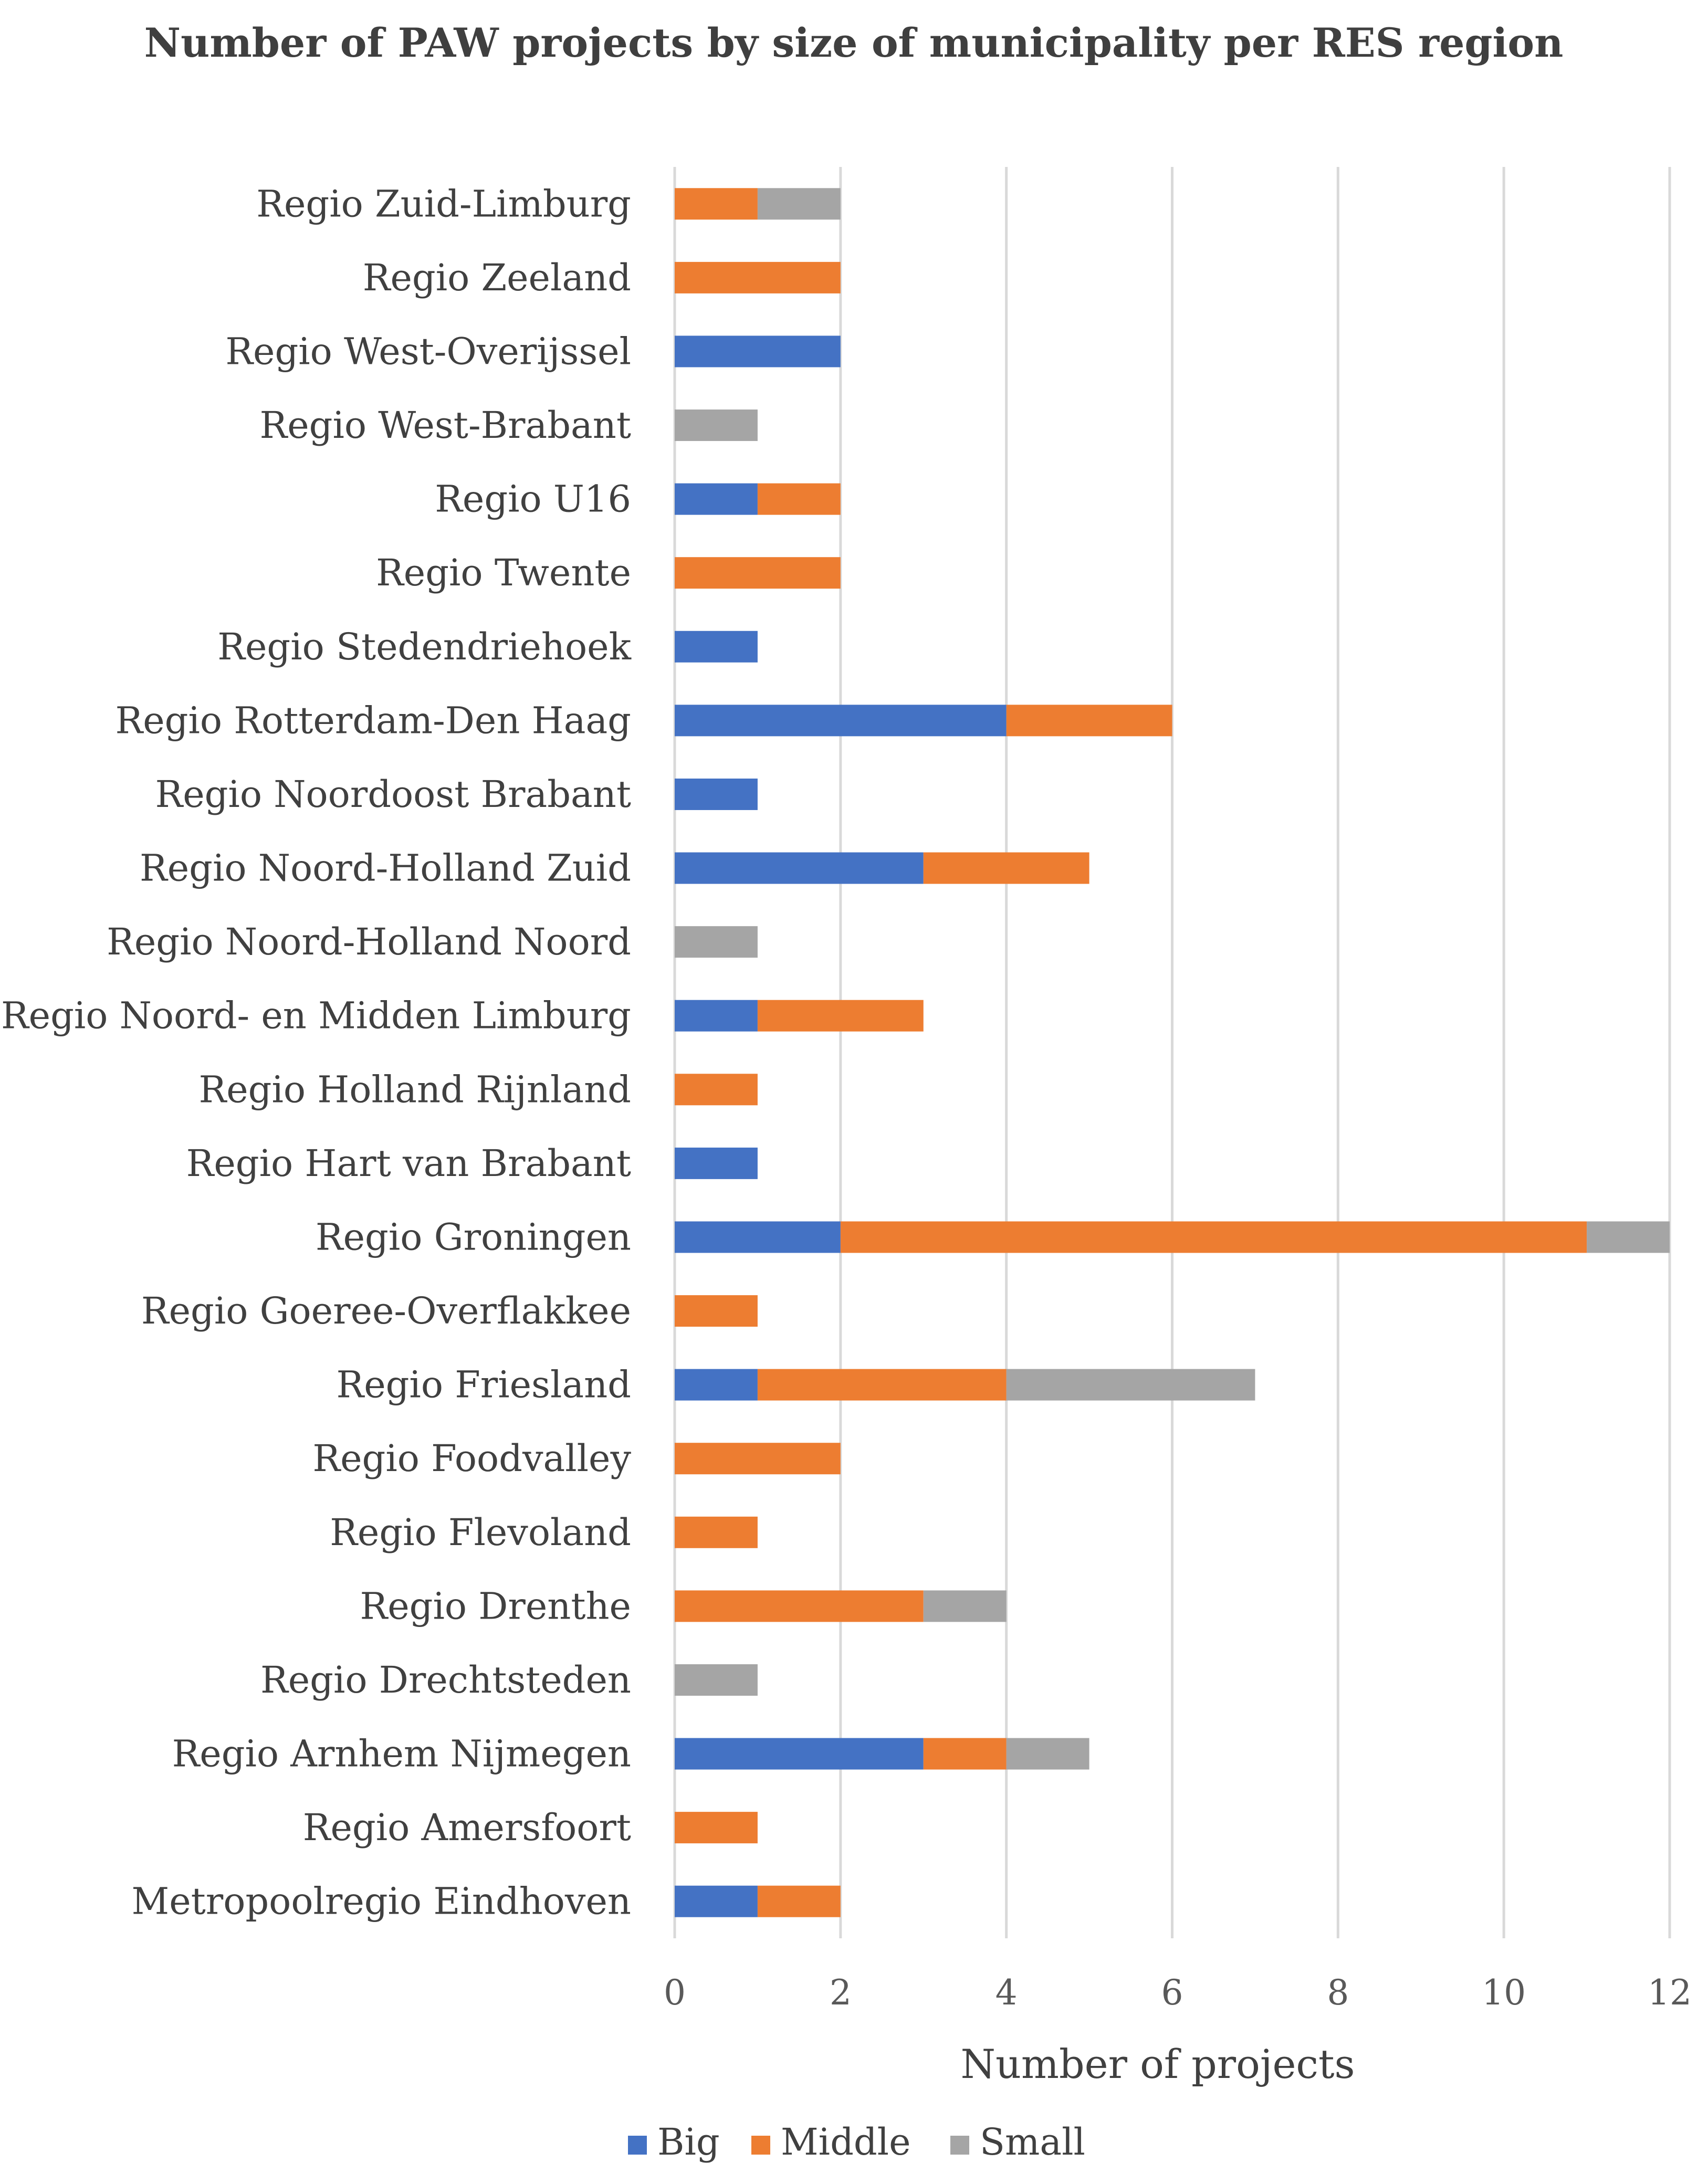 This screenshot has height=2184, width=1708. What do you see at coordinates (471, 1458) in the screenshot?
I see `category-label: Regio Foodvalley` at bounding box center [471, 1458].